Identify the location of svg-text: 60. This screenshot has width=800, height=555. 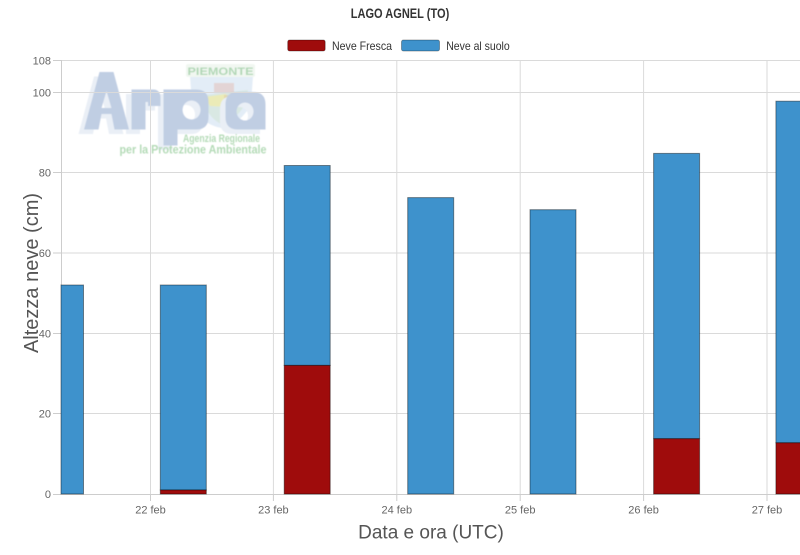
(45, 254).